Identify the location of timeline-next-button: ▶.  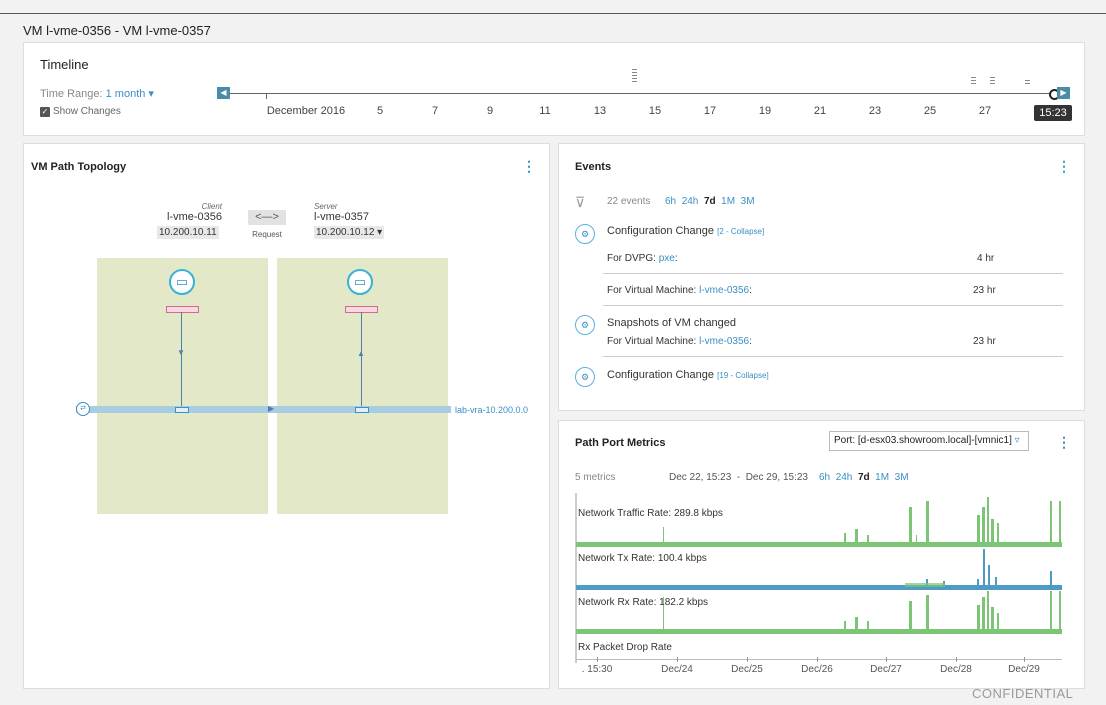
(1063, 93).